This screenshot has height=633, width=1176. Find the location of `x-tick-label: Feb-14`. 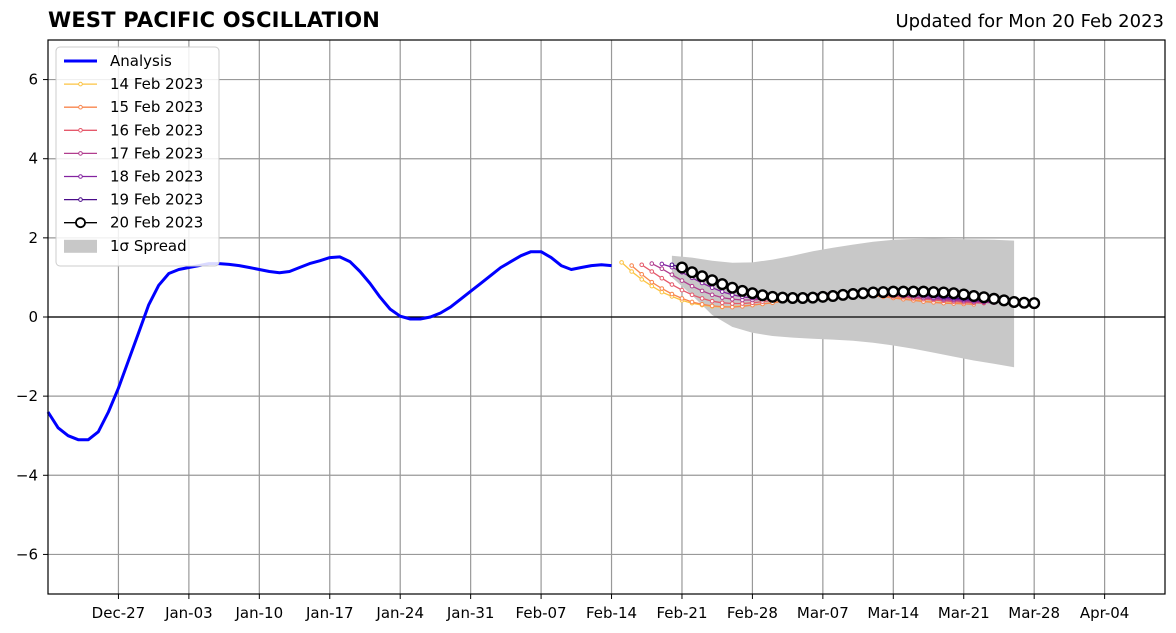

x-tick-label: Feb-14 is located at coordinates (611, 613).